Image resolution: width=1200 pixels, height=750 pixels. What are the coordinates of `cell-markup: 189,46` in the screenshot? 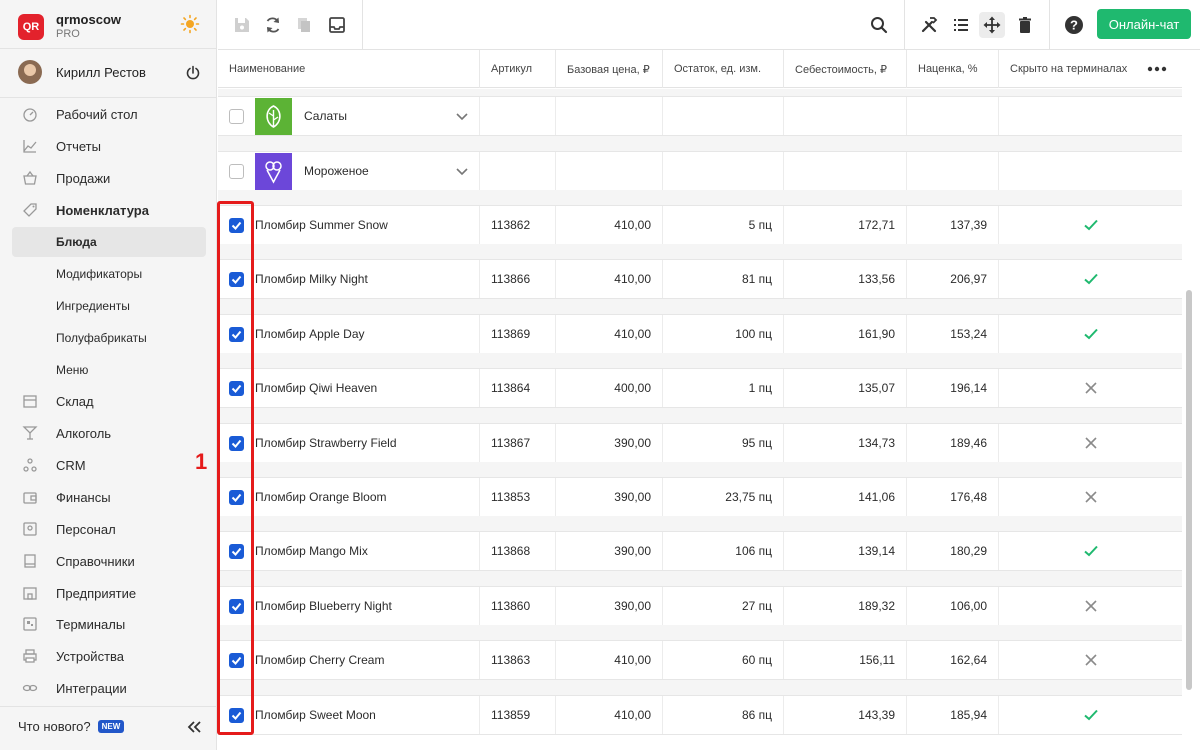 It's located at (952, 443).